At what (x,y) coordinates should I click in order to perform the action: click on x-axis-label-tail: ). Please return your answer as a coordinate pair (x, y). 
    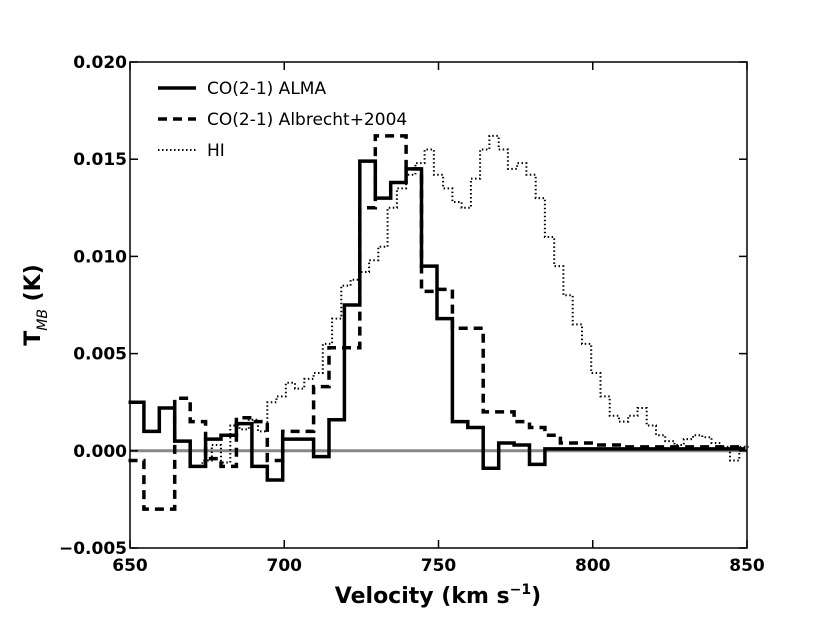
    Looking at the image, I should click on (536, 596).